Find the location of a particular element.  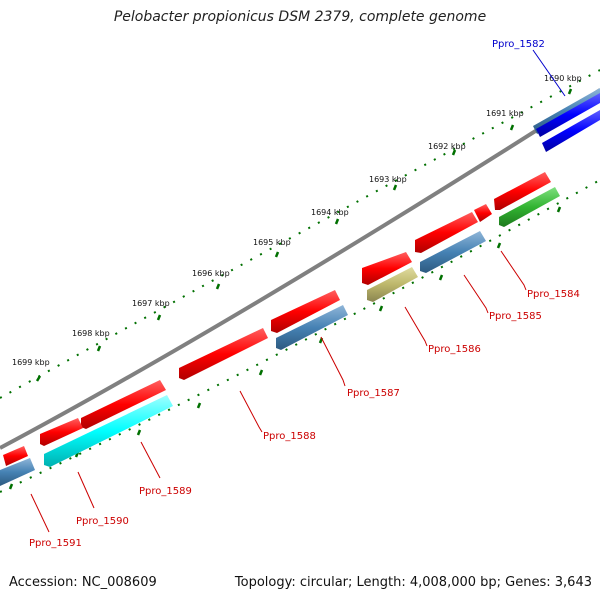

gene-ppro-1584-rev is located at coordinates (529, 207).